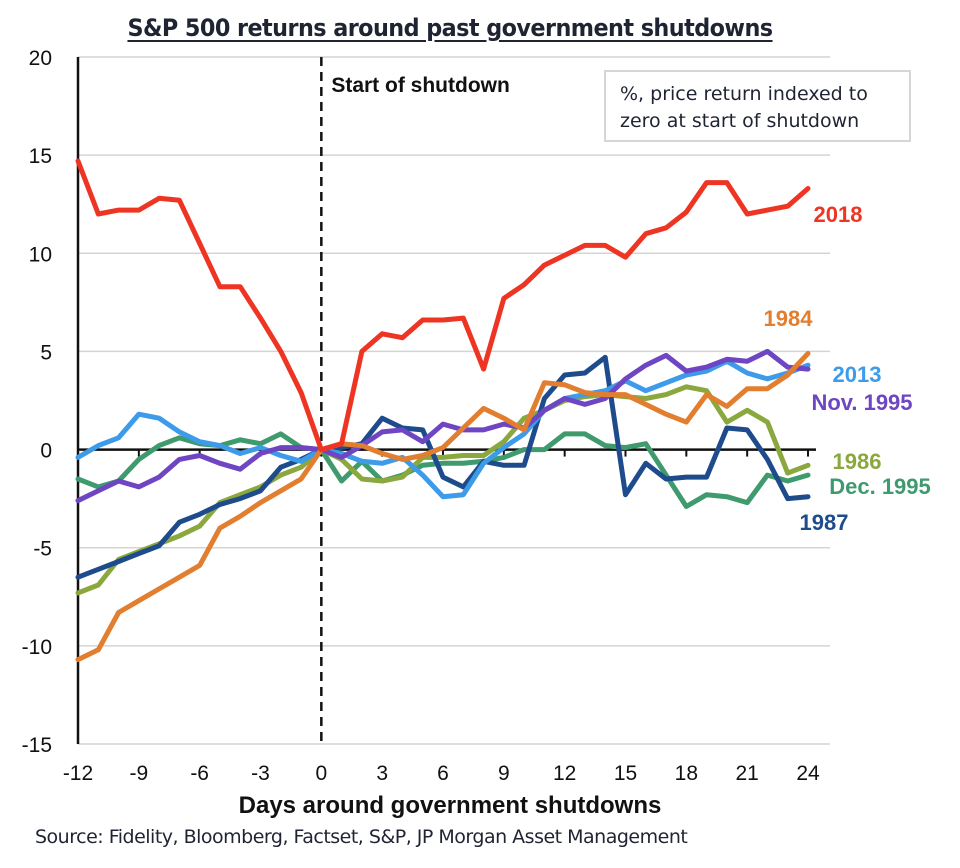  Describe the element at coordinates (42, 549) in the screenshot. I see `y-tick-label: -5` at that location.